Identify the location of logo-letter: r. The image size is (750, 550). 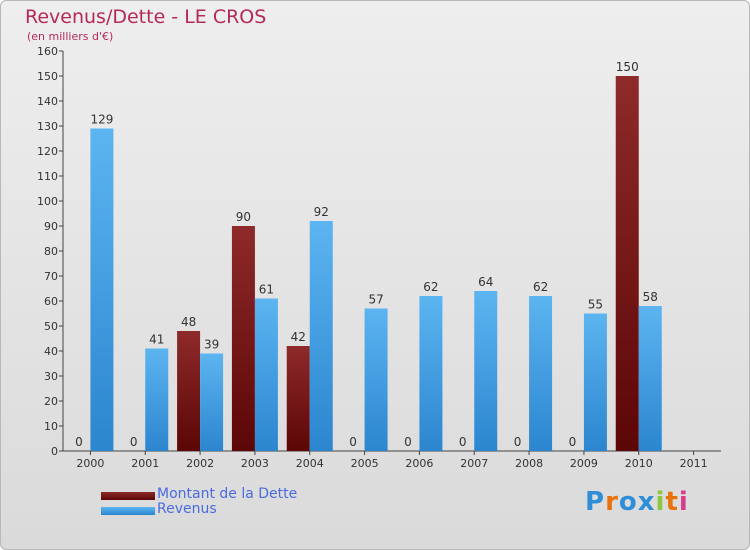
(612, 502).